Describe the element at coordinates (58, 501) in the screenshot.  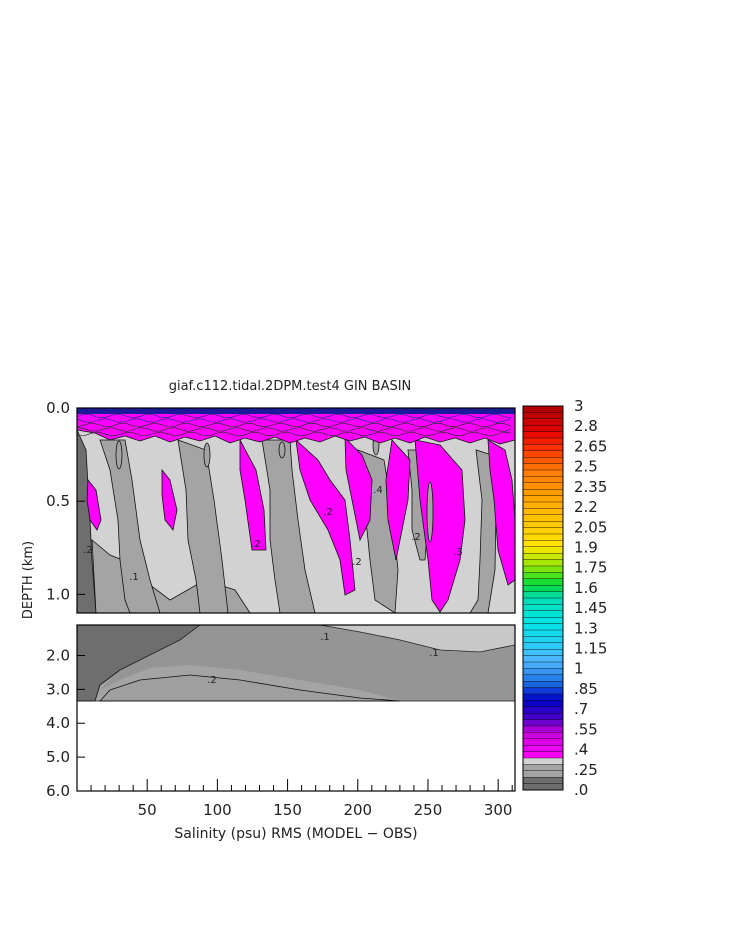
I see `y-tick-label: 0.5` at that location.